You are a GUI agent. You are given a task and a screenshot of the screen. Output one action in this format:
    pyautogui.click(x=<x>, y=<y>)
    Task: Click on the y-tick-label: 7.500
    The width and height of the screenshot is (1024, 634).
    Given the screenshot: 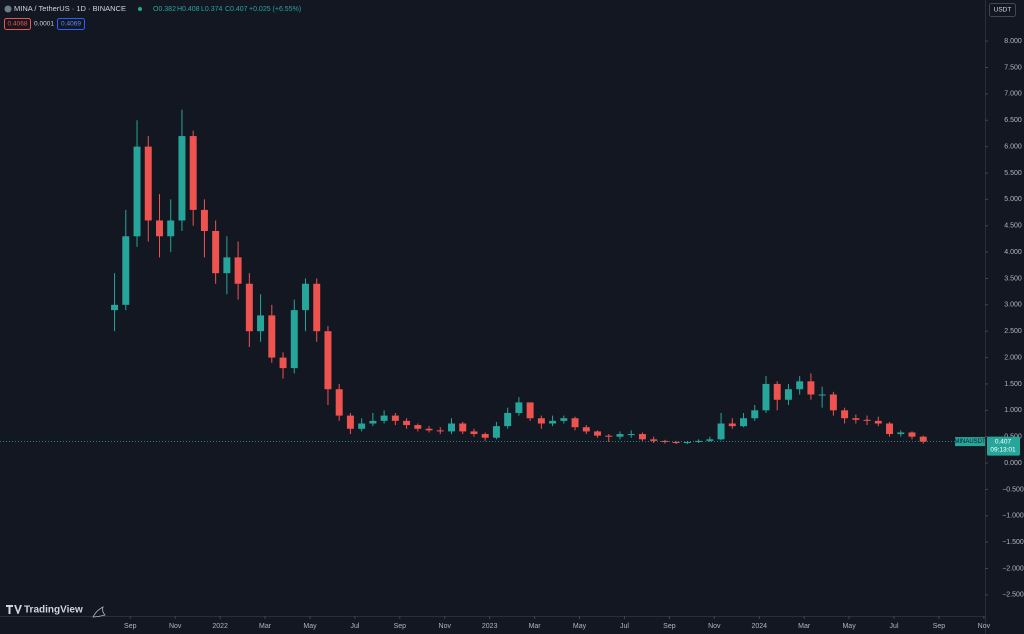 What is the action you would take?
    pyautogui.click(x=1013, y=67)
    